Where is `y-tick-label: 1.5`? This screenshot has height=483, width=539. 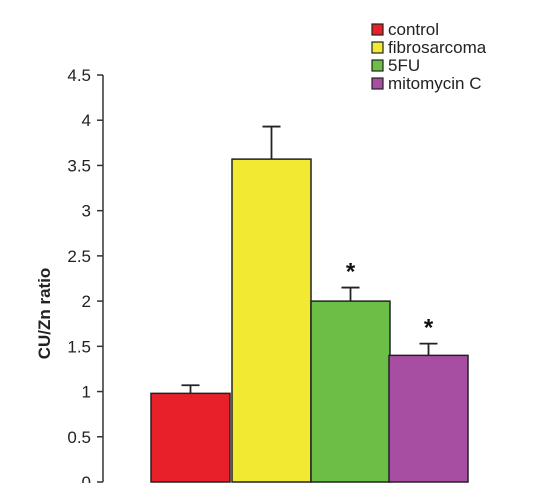 y-tick-label: 1.5 is located at coordinates (79, 346).